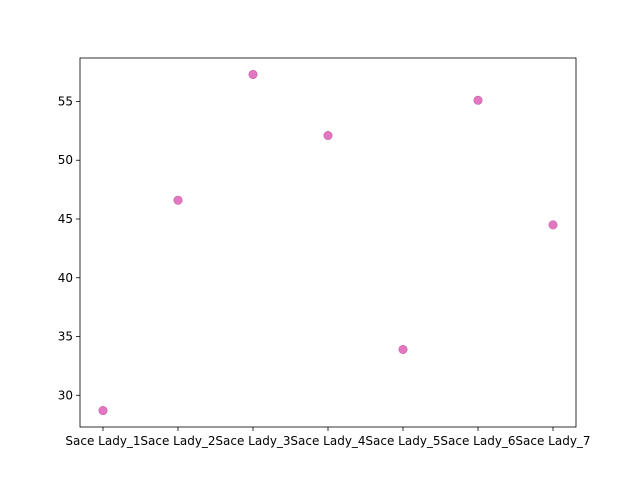 This screenshot has width=640, height=480. I want to click on x-tick-label: Sace Lady_3, so click(252, 441).